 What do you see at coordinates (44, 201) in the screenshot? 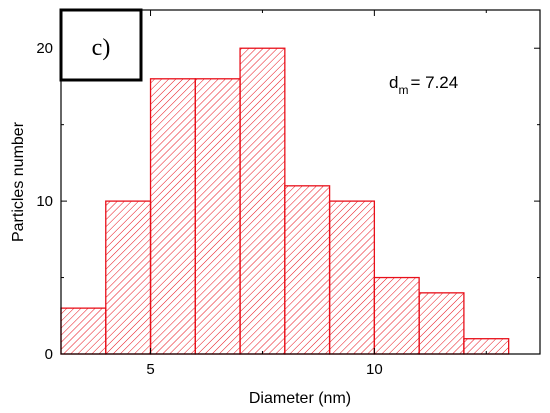
I see `y-tick-label: 10` at bounding box center [44, 201].